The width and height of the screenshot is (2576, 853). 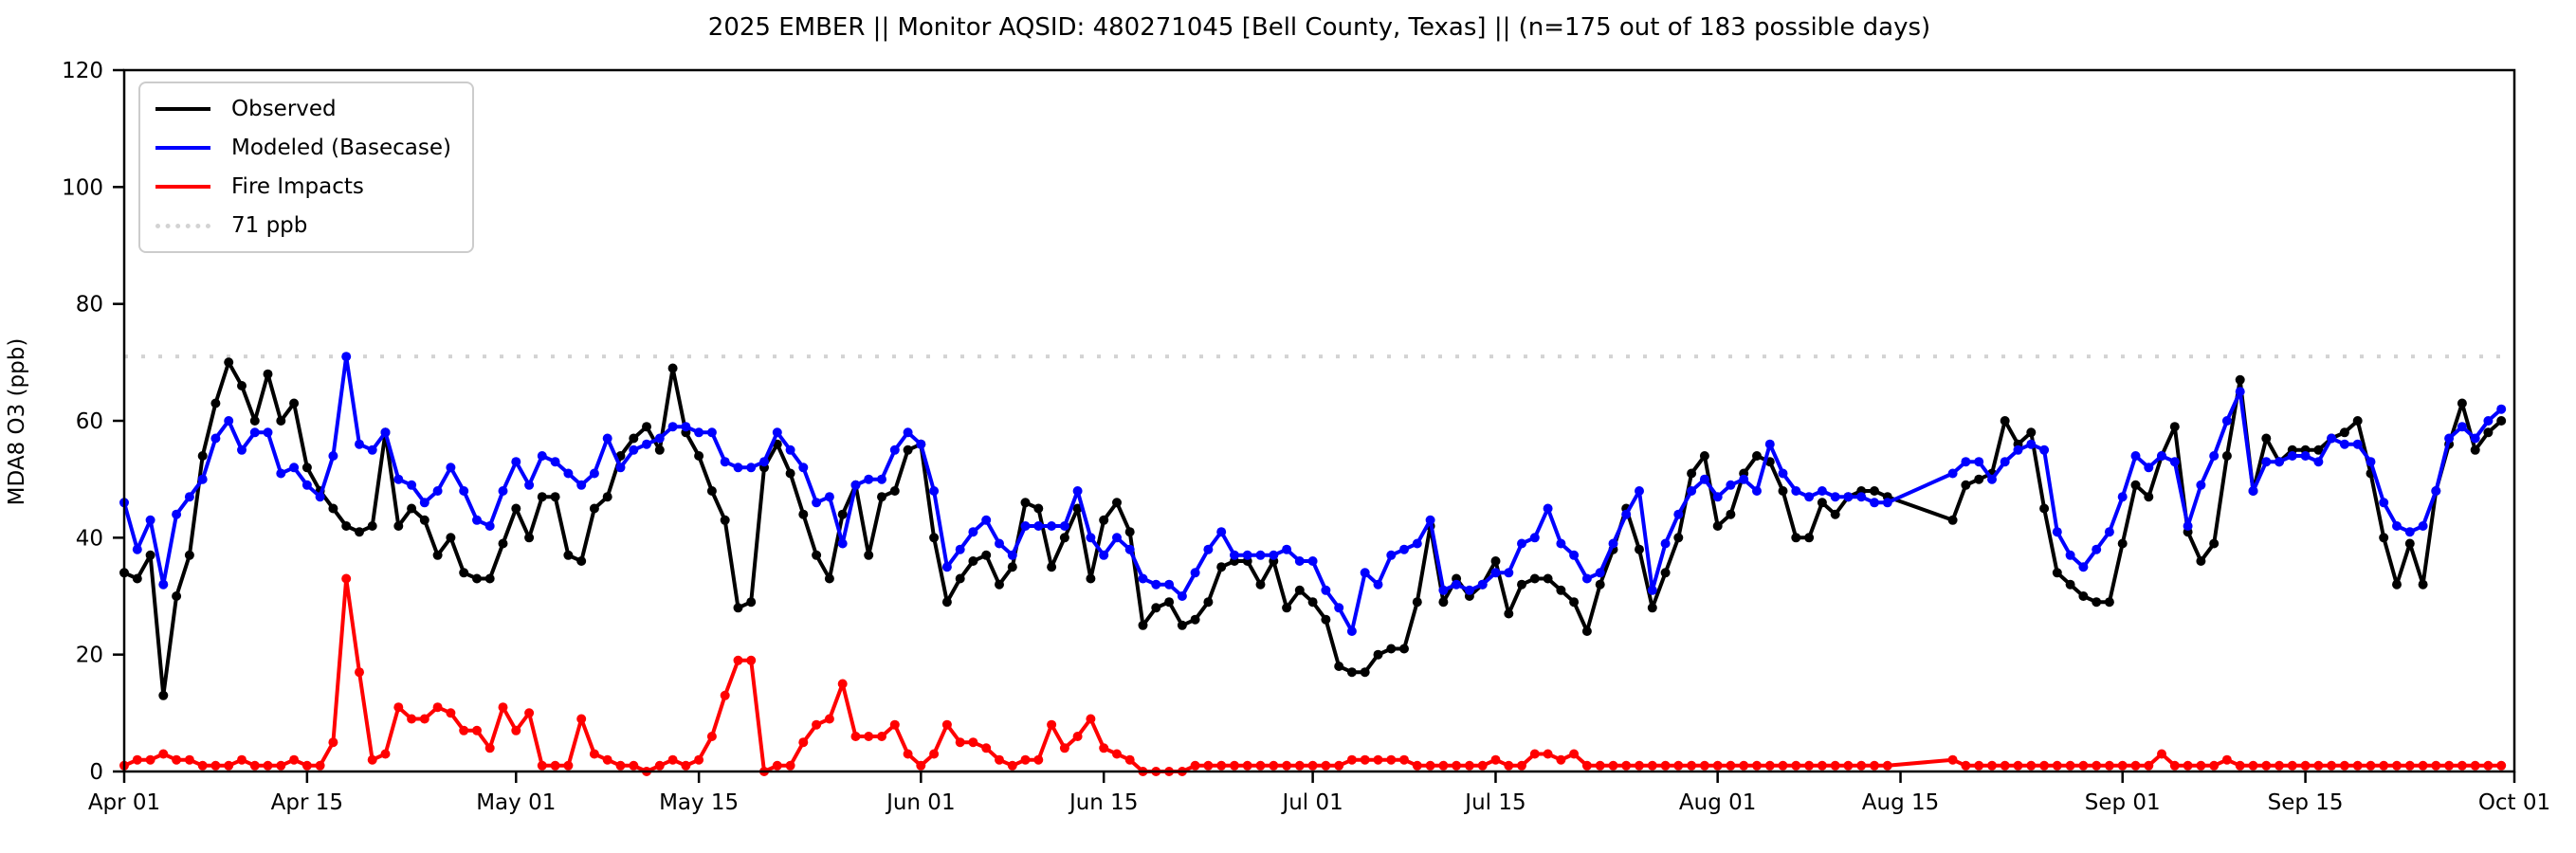 What do you see at coordinates (297, 186) in the screenshot?
I see `legend-label-fire-impacts: Fire Impacts` at bounding box center [297, 186].